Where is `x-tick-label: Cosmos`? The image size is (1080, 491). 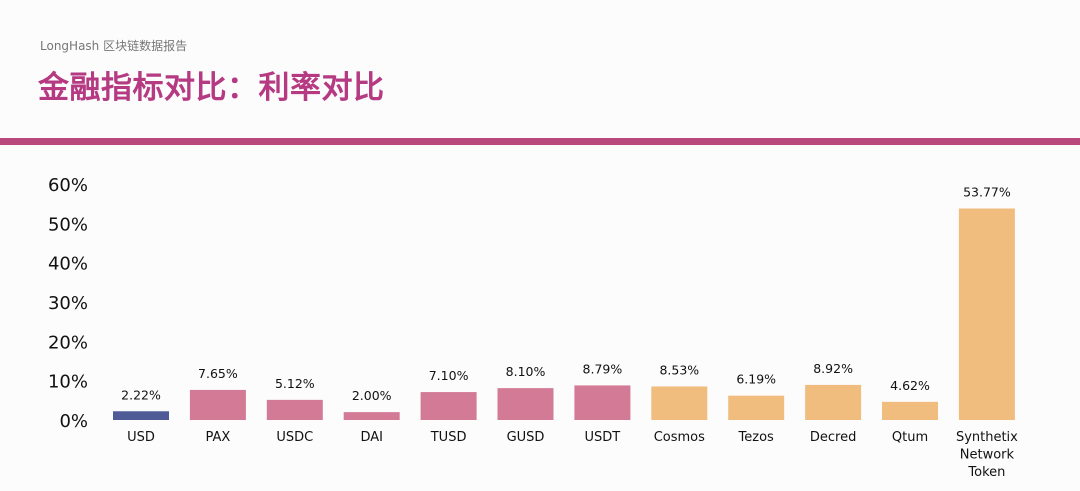
x-tick-label: Cosmos is located at coordinates (679, 437).